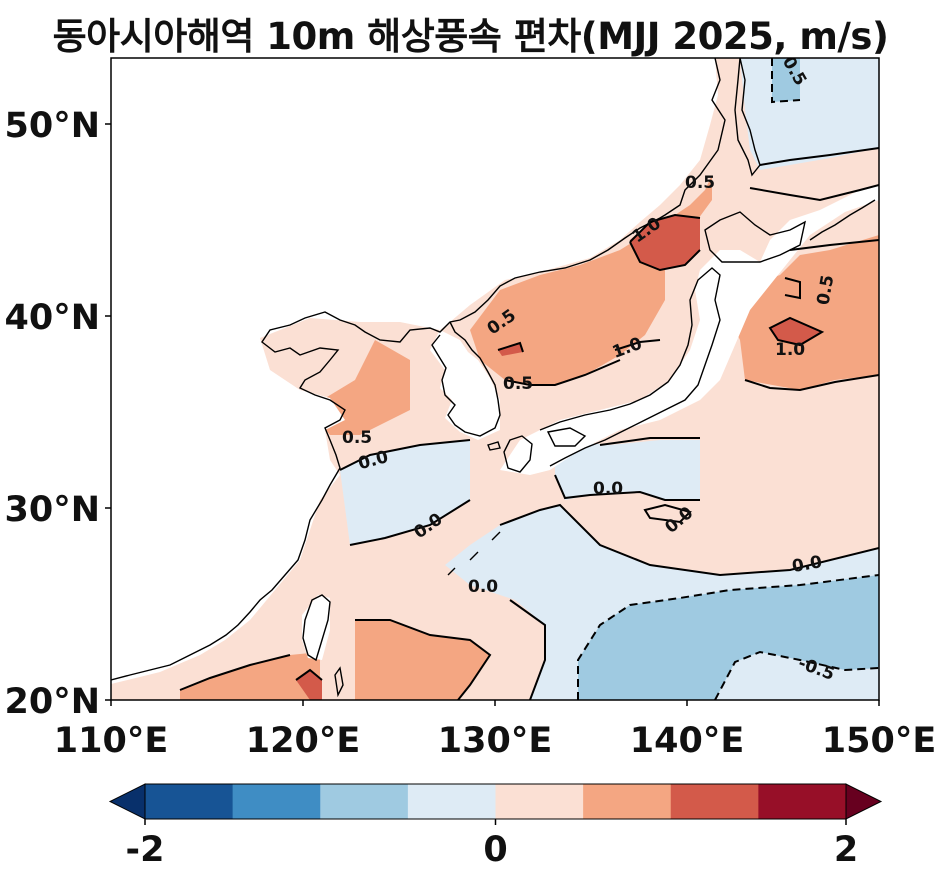 The width and height of the screenshot is (941, 879). Describe the element at coordinates (405, 455) in the screenshot. I see `contour-0.0-ecs` at that location.